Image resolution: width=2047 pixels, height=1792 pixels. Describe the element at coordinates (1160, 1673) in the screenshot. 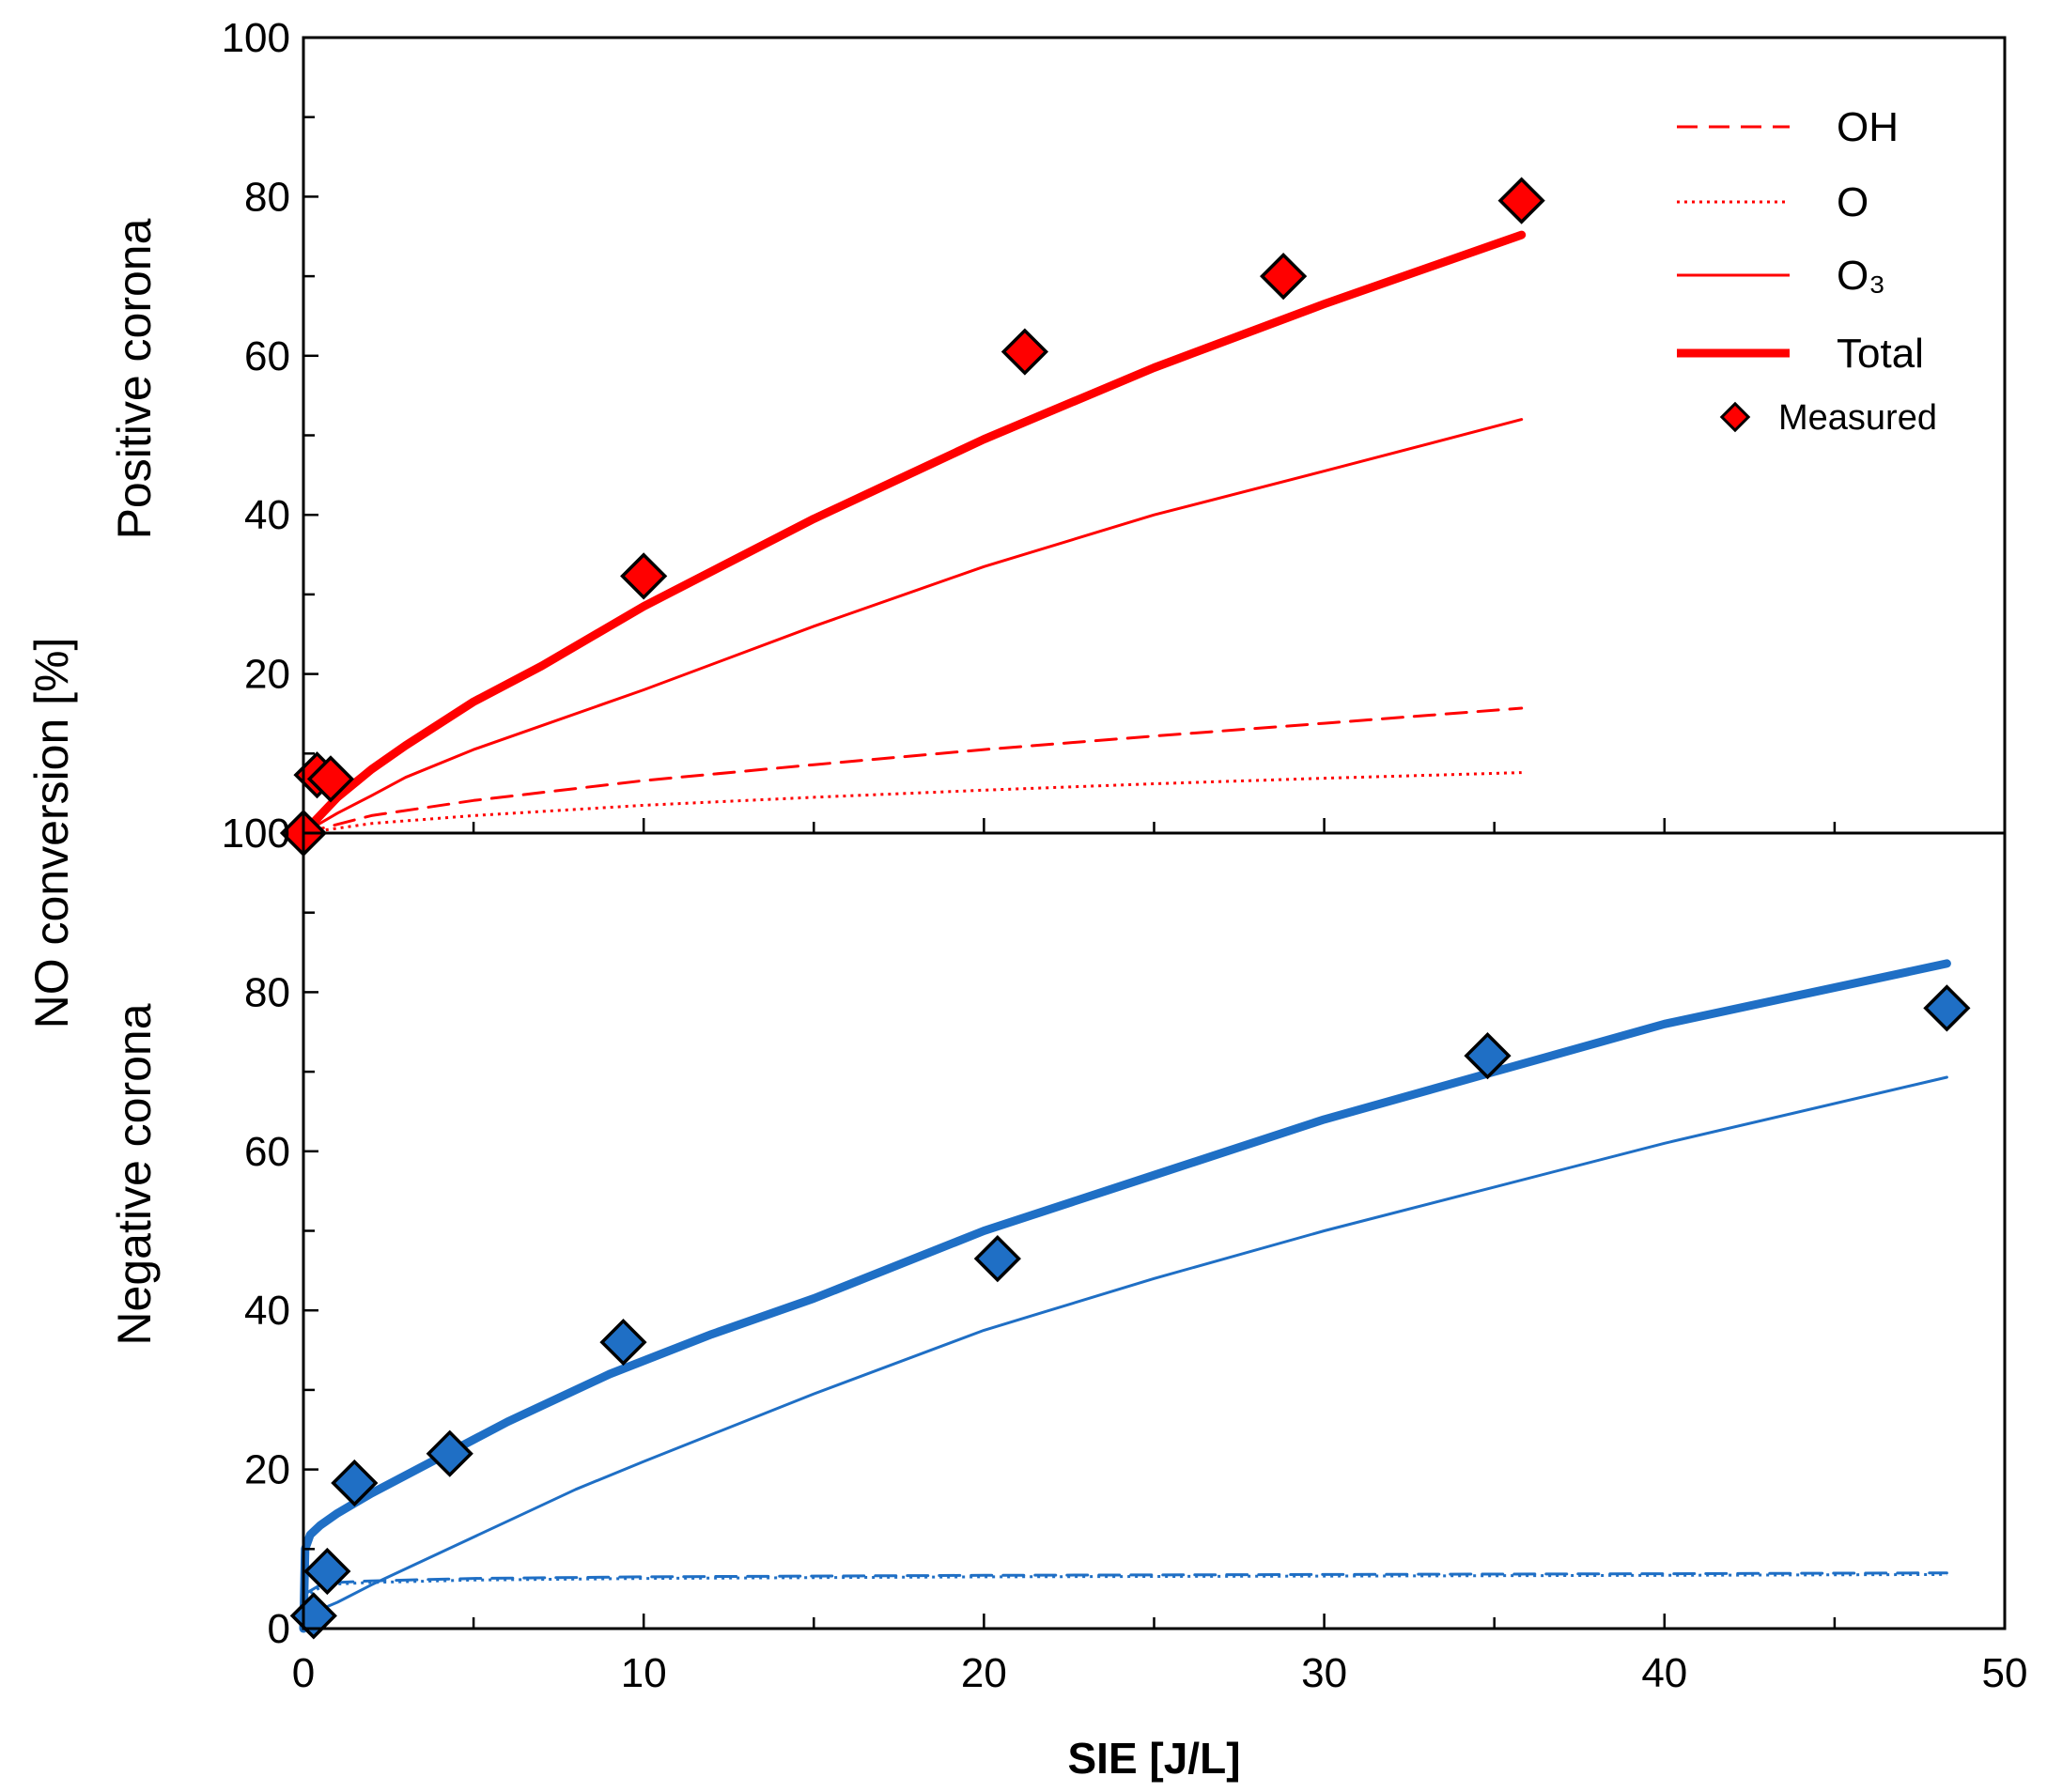

I see `x-tick-labels: 0 10 20 30 40 50` at that location.